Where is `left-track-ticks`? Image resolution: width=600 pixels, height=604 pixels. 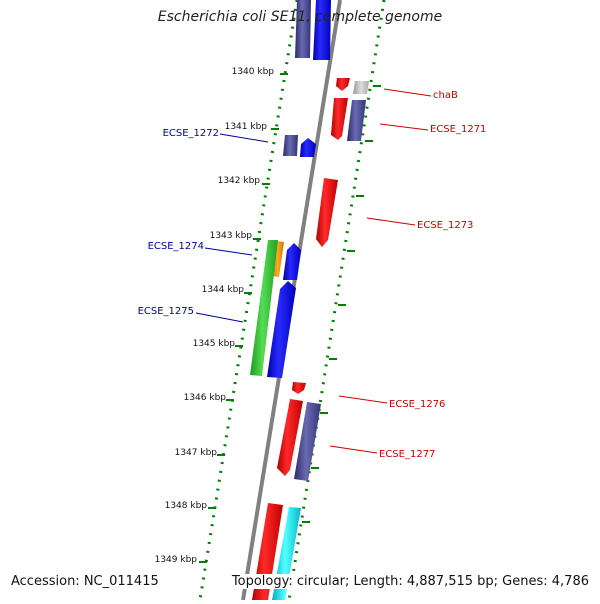
left-track-ticks is located at coordinates (243, 318).